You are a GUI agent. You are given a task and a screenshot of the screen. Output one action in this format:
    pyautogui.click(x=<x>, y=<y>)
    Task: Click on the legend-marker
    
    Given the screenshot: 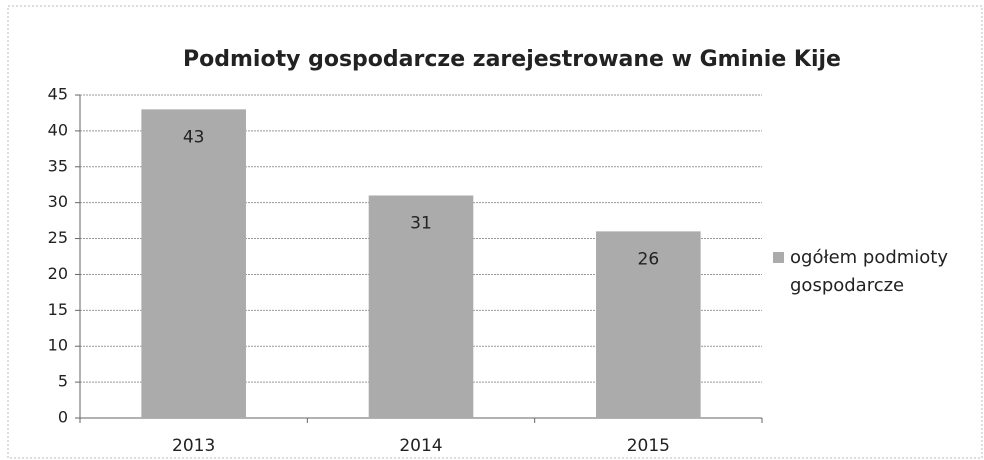 What is the action you would take?
    pyautogui.click(x=778, y=257)
    